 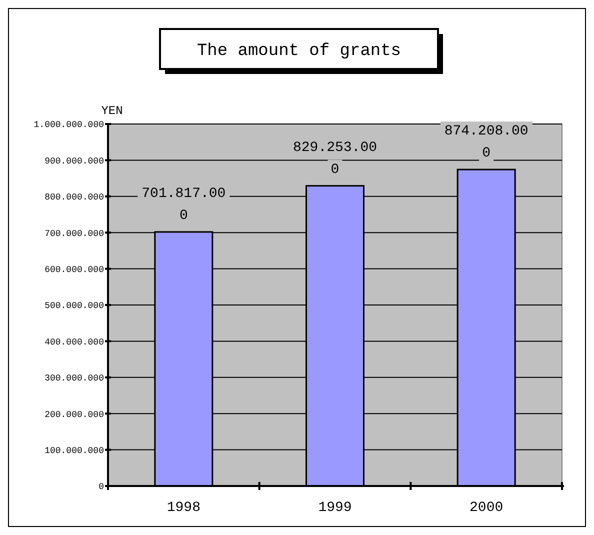 What do you see at coordinates (299, 51) in the screenshot?
I see `chart-title: The amount of grants` at bounding box center [299, 51].